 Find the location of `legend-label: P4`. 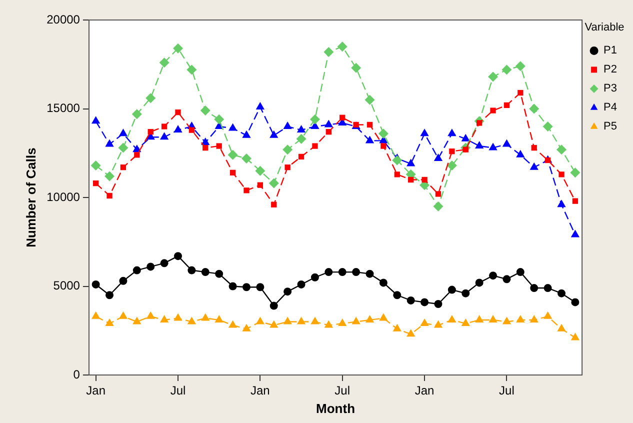

legend-label: P4 is located at coordinates (611, 108).